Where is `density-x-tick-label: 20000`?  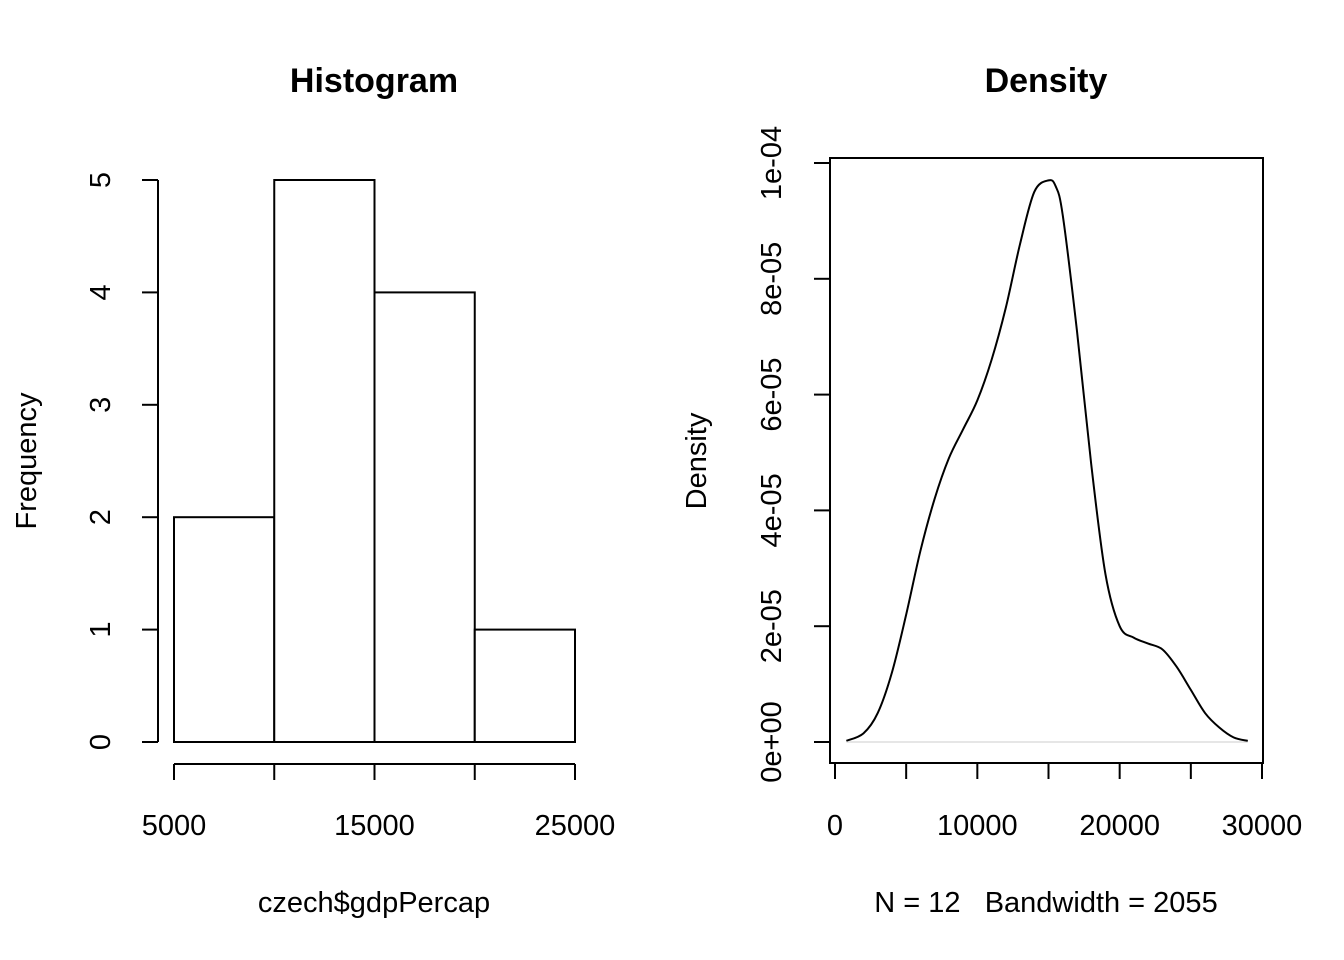 density-x-tick-label: 20000 is located at coordinates (1119, 826).